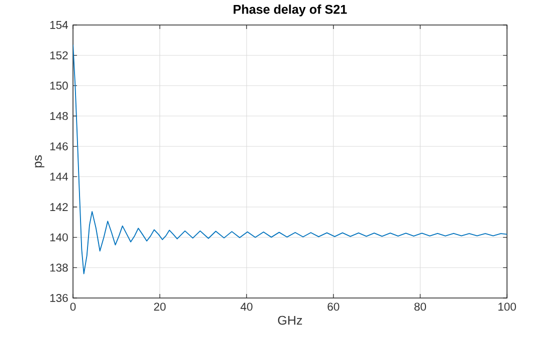 The height and width of the screenshot is (337, 560). I want to click on y-tick-label: 140, so click(59, 237).